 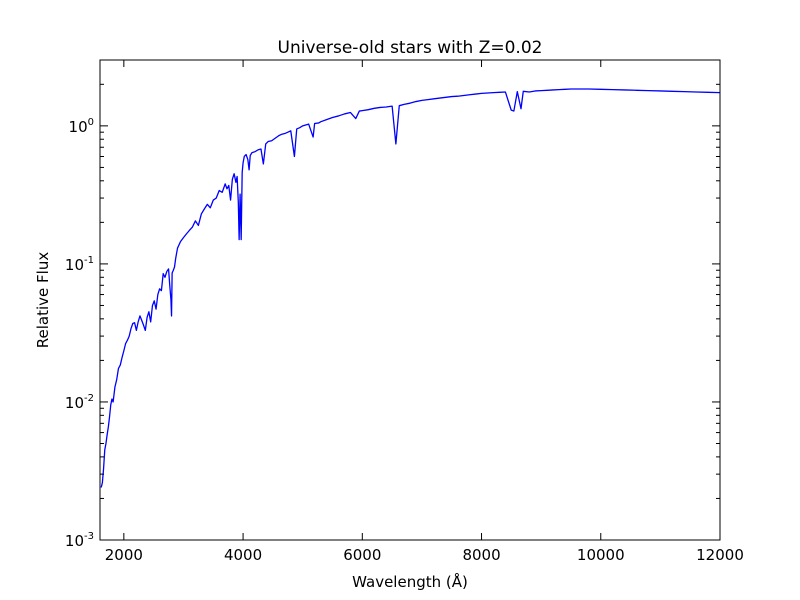 What do you see at coordinates (243, 555) in the screenshot?
I see `x-tick-label: 4000` at bounding box center [243, 555].